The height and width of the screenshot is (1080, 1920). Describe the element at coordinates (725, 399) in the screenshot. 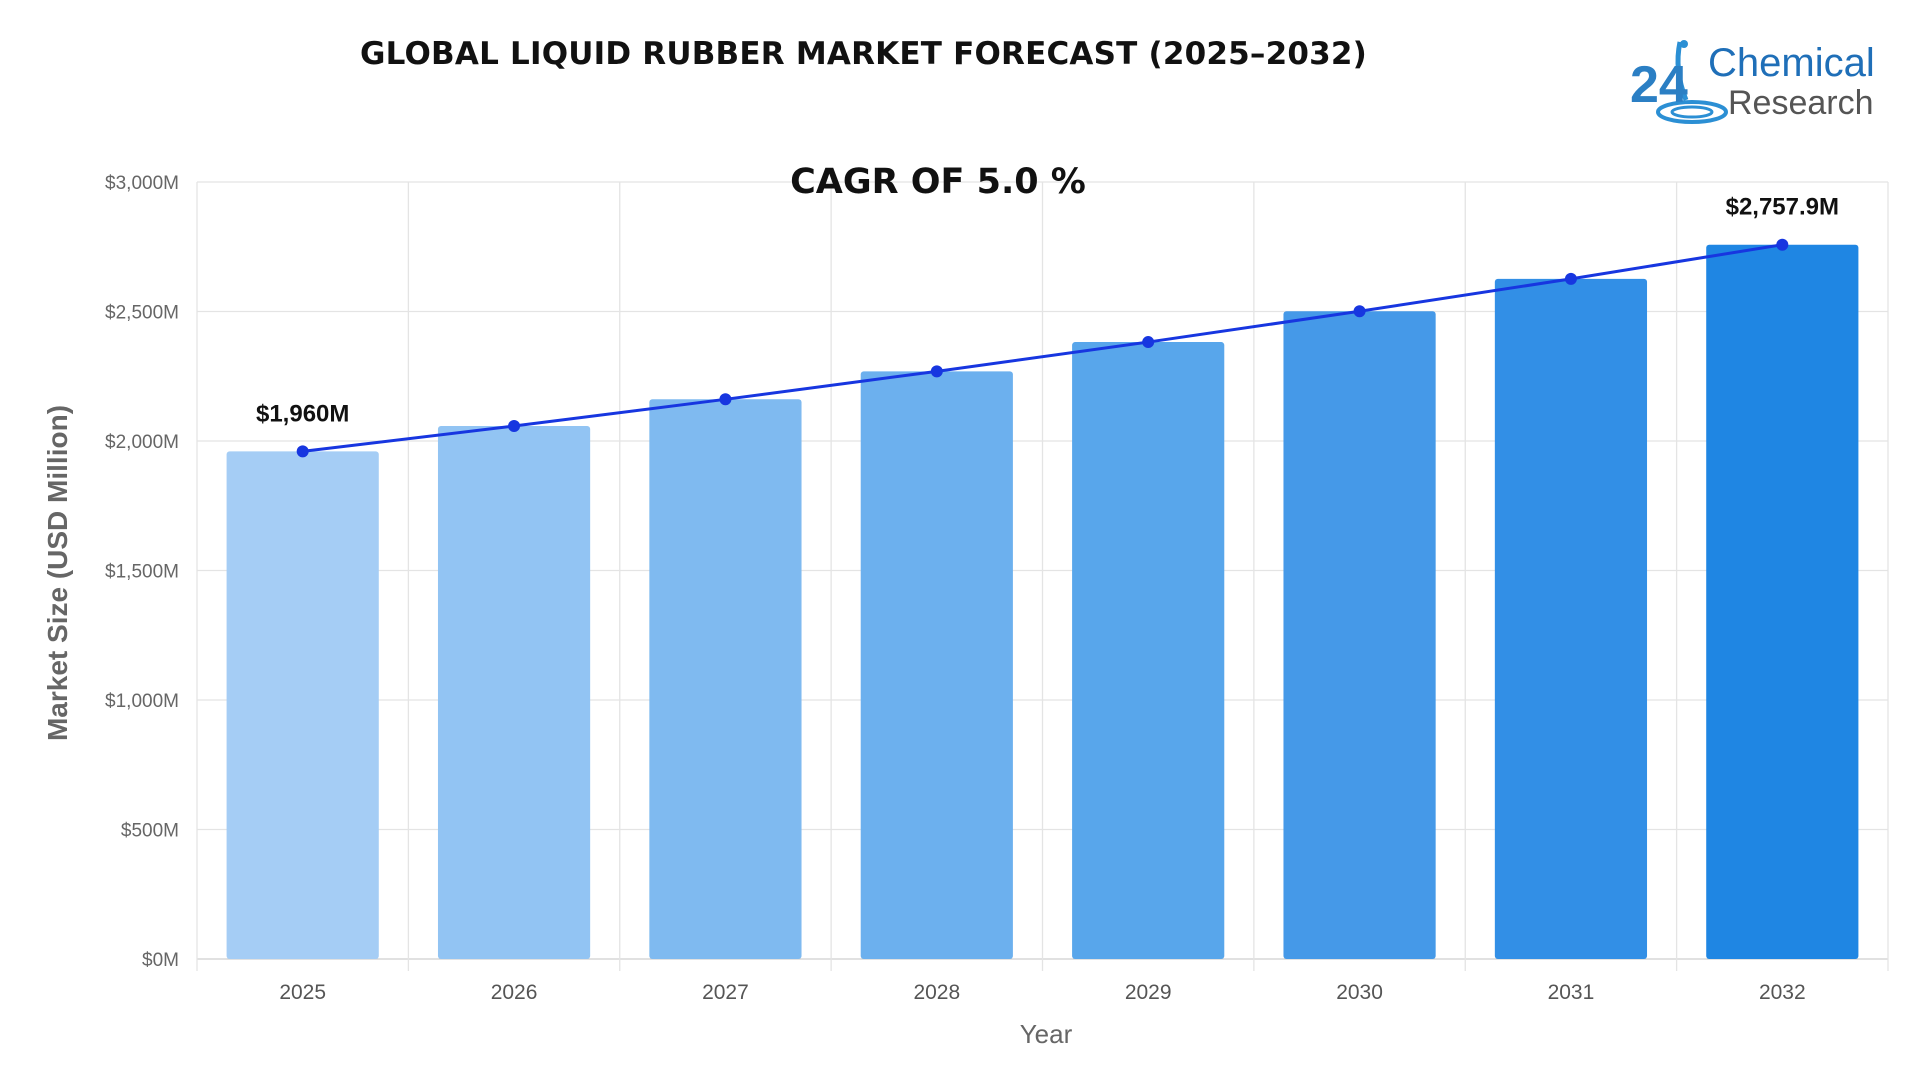

I see `trend-point-2027` at that location.